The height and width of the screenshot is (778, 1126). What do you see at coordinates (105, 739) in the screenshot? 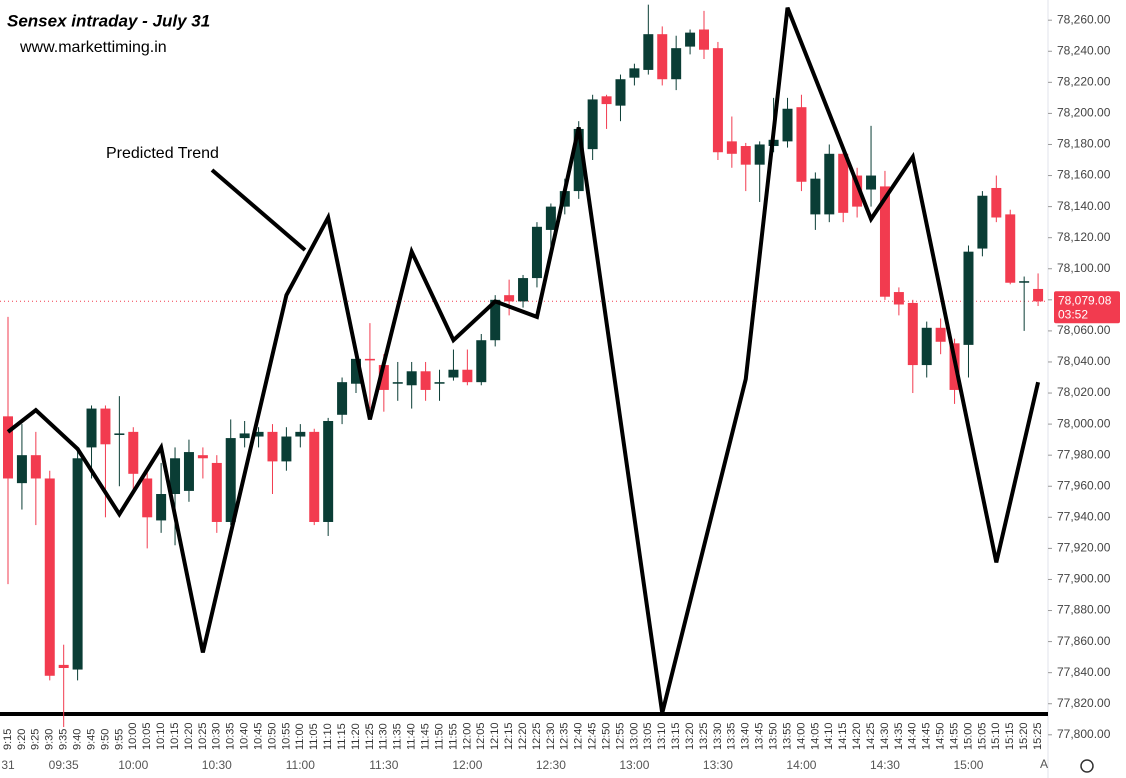
I see `x-tick-label: 9:50` at bounding box center [105, 739].